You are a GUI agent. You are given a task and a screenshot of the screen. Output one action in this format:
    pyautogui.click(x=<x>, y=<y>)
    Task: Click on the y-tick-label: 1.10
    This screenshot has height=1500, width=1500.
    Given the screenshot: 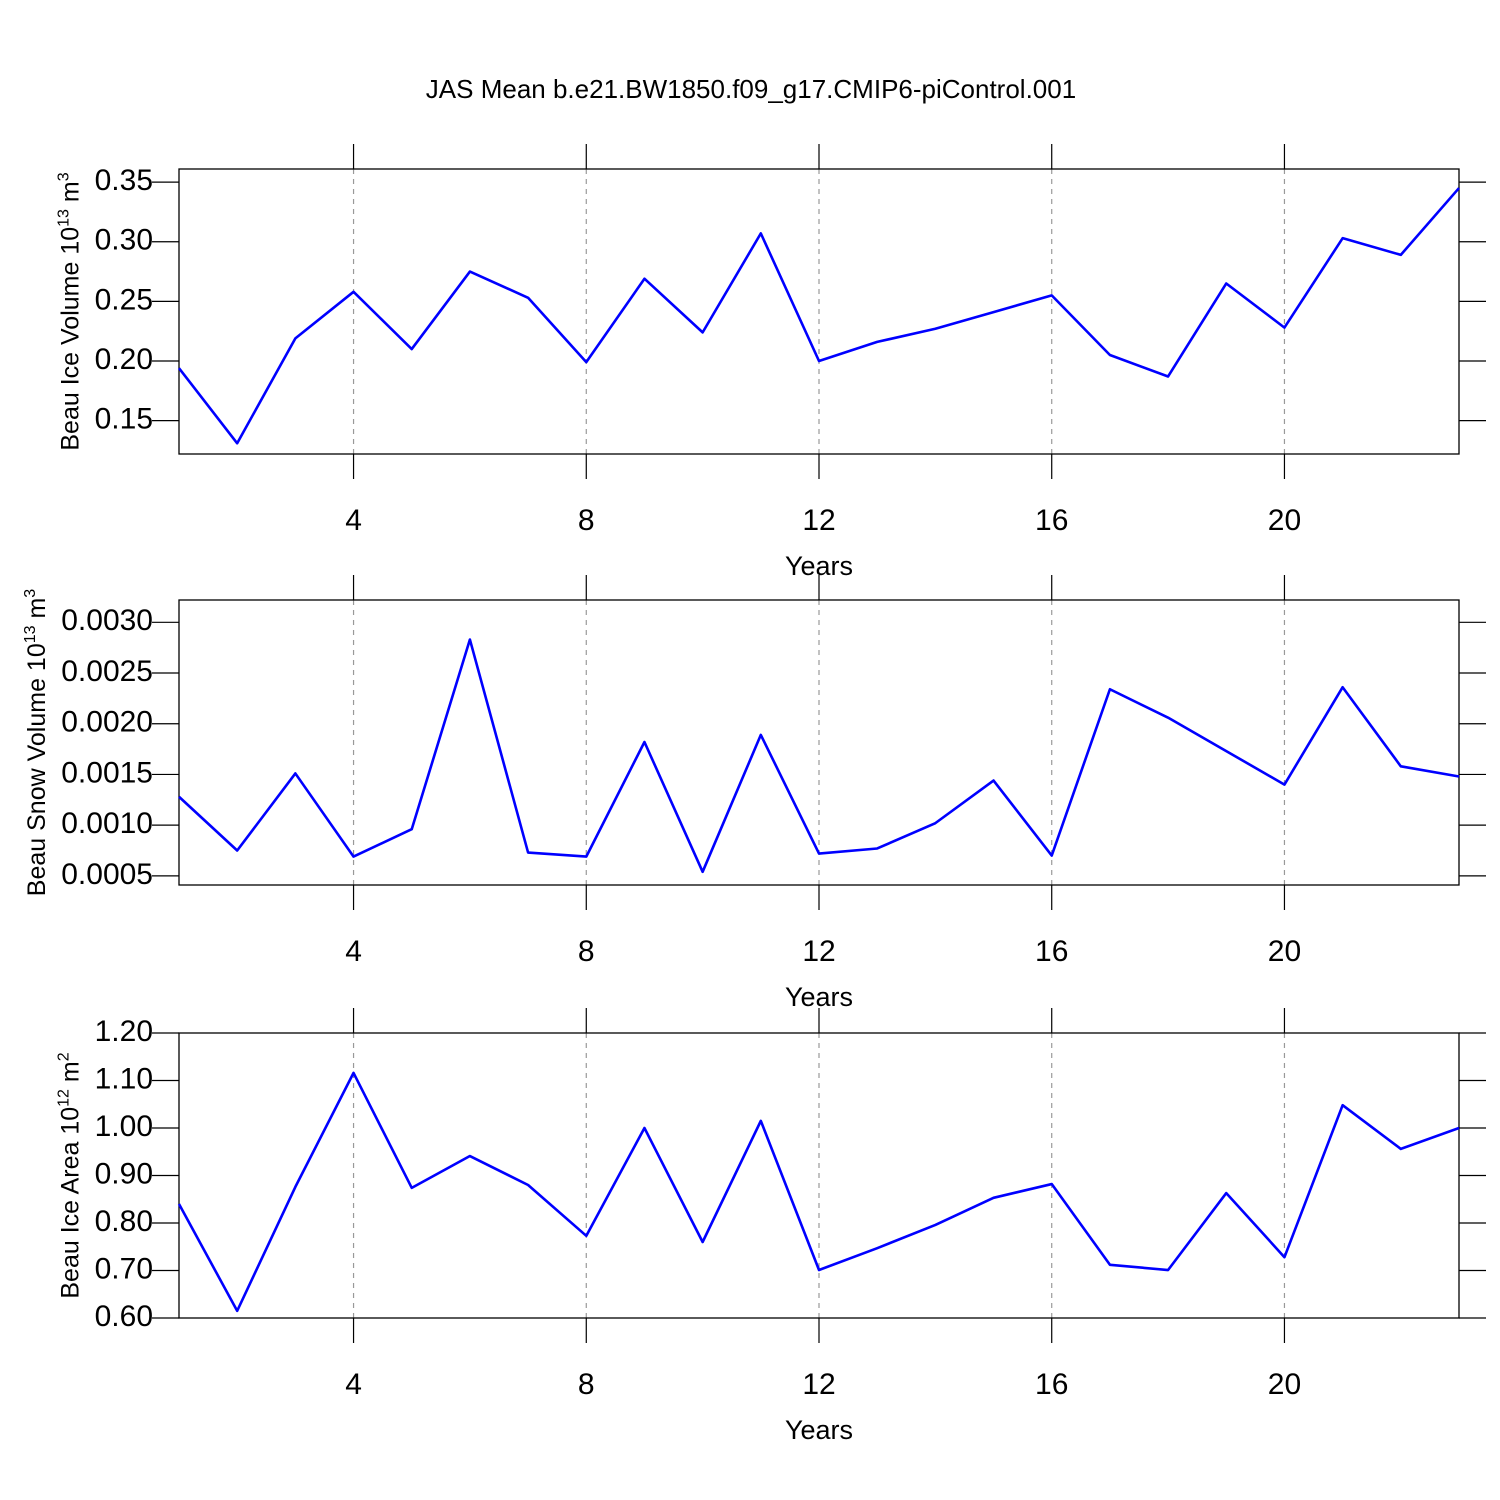 What is the action you would take?
    pyautogui.click(x=124, y=1078)
    